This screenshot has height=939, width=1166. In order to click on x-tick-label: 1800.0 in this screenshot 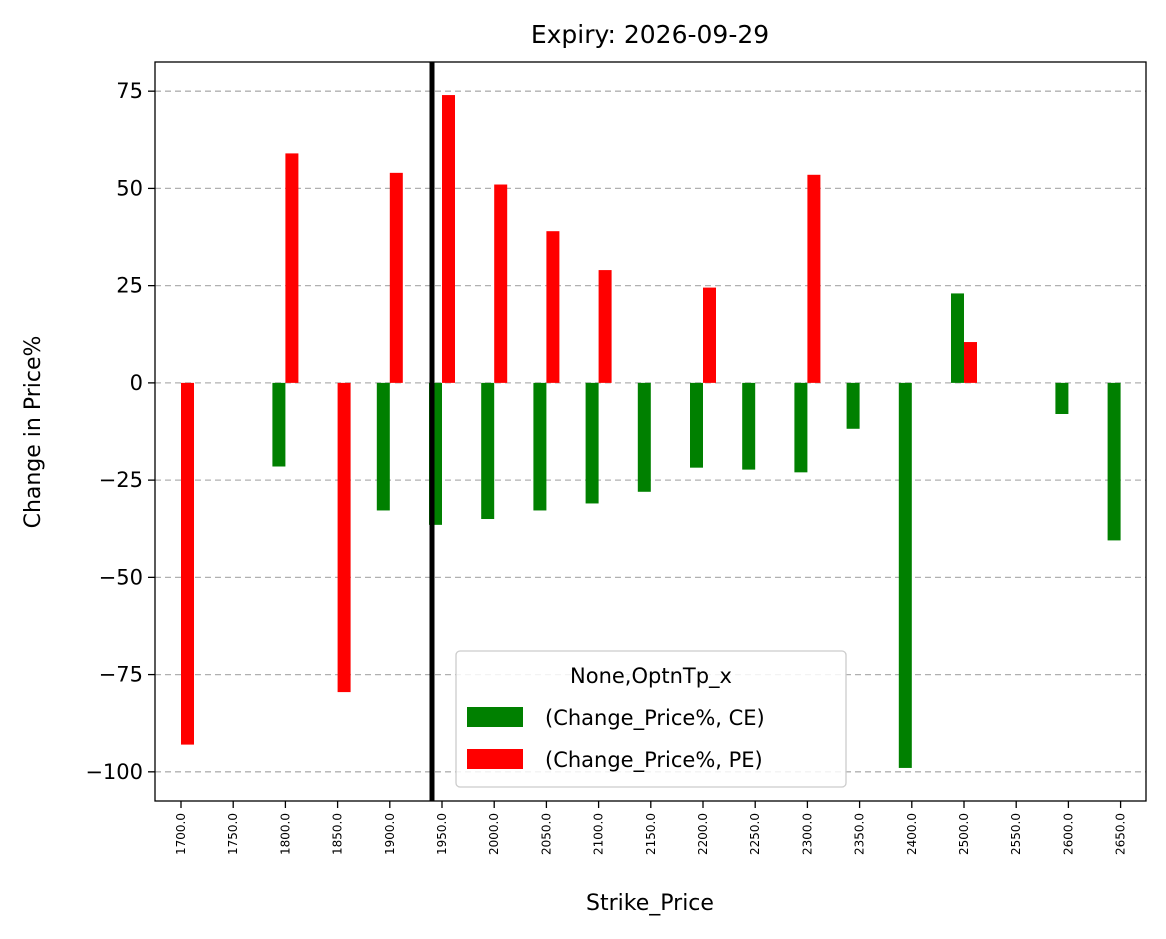, I will do `click(285, 834)`.